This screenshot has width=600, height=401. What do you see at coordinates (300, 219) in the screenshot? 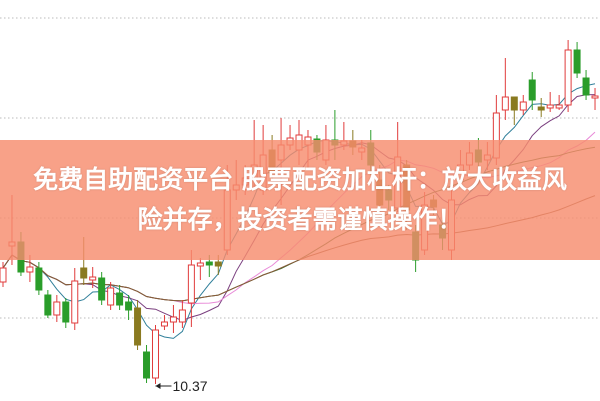
I see `headline-line-2: 险并存，投资者需谨慎操作！` at bounding box center [300, 219].